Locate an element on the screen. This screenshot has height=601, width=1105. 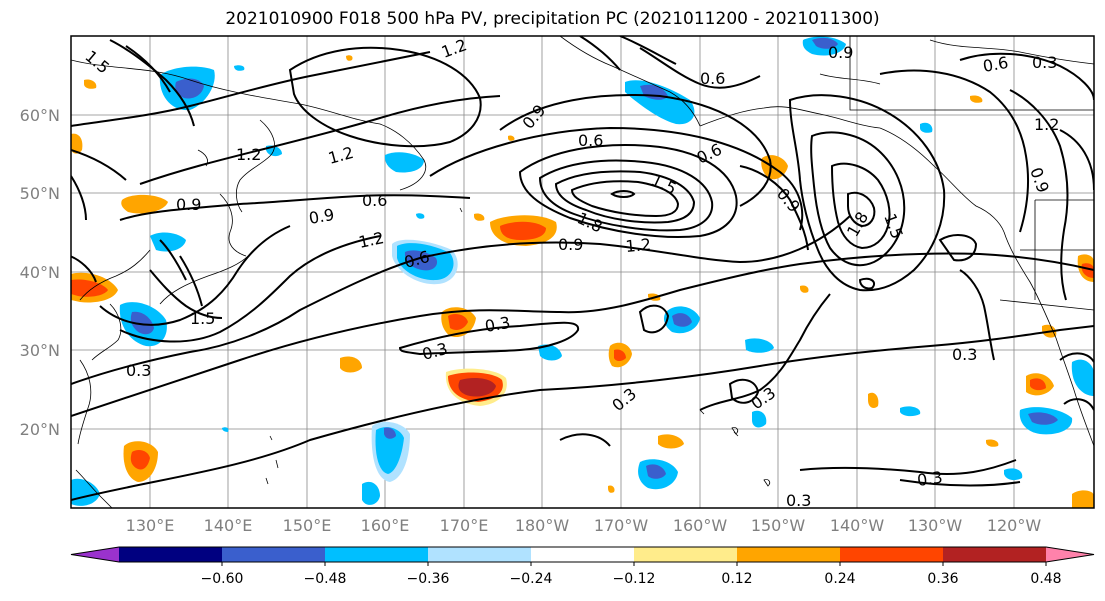
lat-label: 60°N is located at coordinates (40, 115).